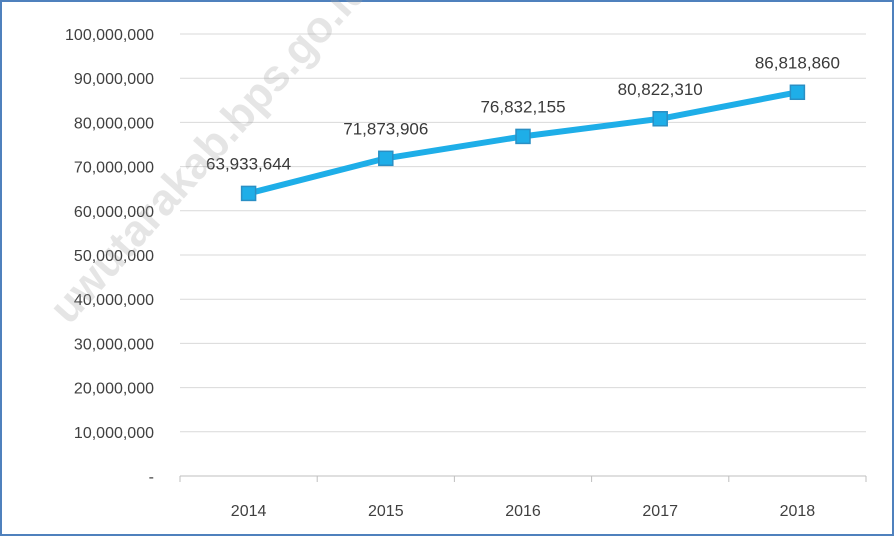 This screenshot has height=536, width=894. I want to click on data-label: 63,933,644, so click(248, 163).